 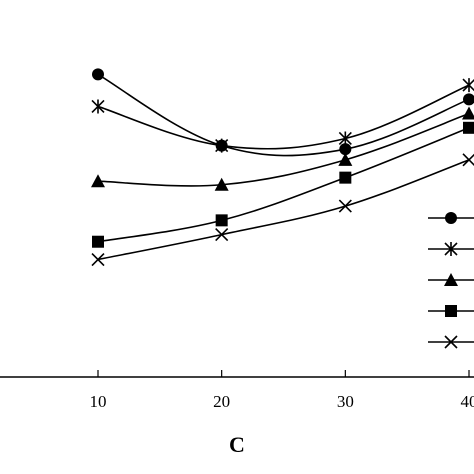 I want to click on x-tick-label: 20, so click(x=221, y=401).